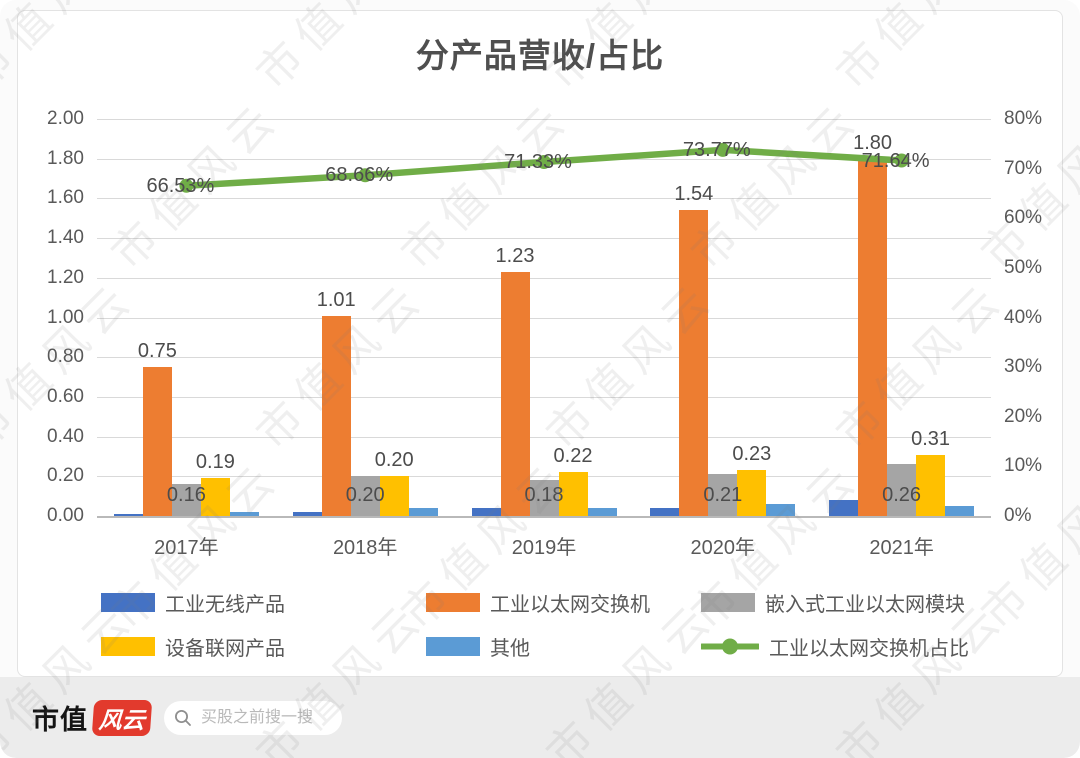 This screenshot has height=758, width=1080. Describe the element at coordinates (510, 649) in the screenshot. I see `legend-label-other: 其他` at that location.